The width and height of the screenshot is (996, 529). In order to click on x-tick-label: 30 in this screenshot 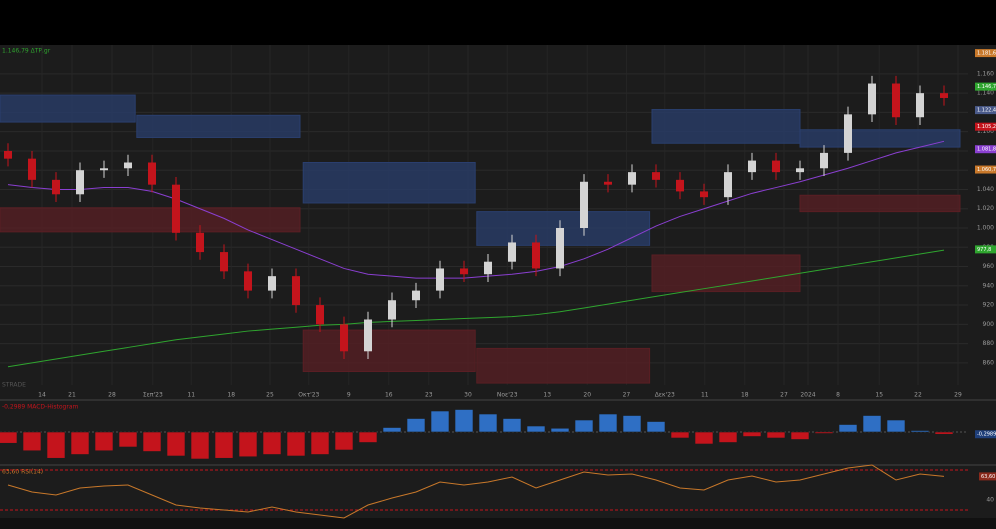, I will do `click(468, 395)`.